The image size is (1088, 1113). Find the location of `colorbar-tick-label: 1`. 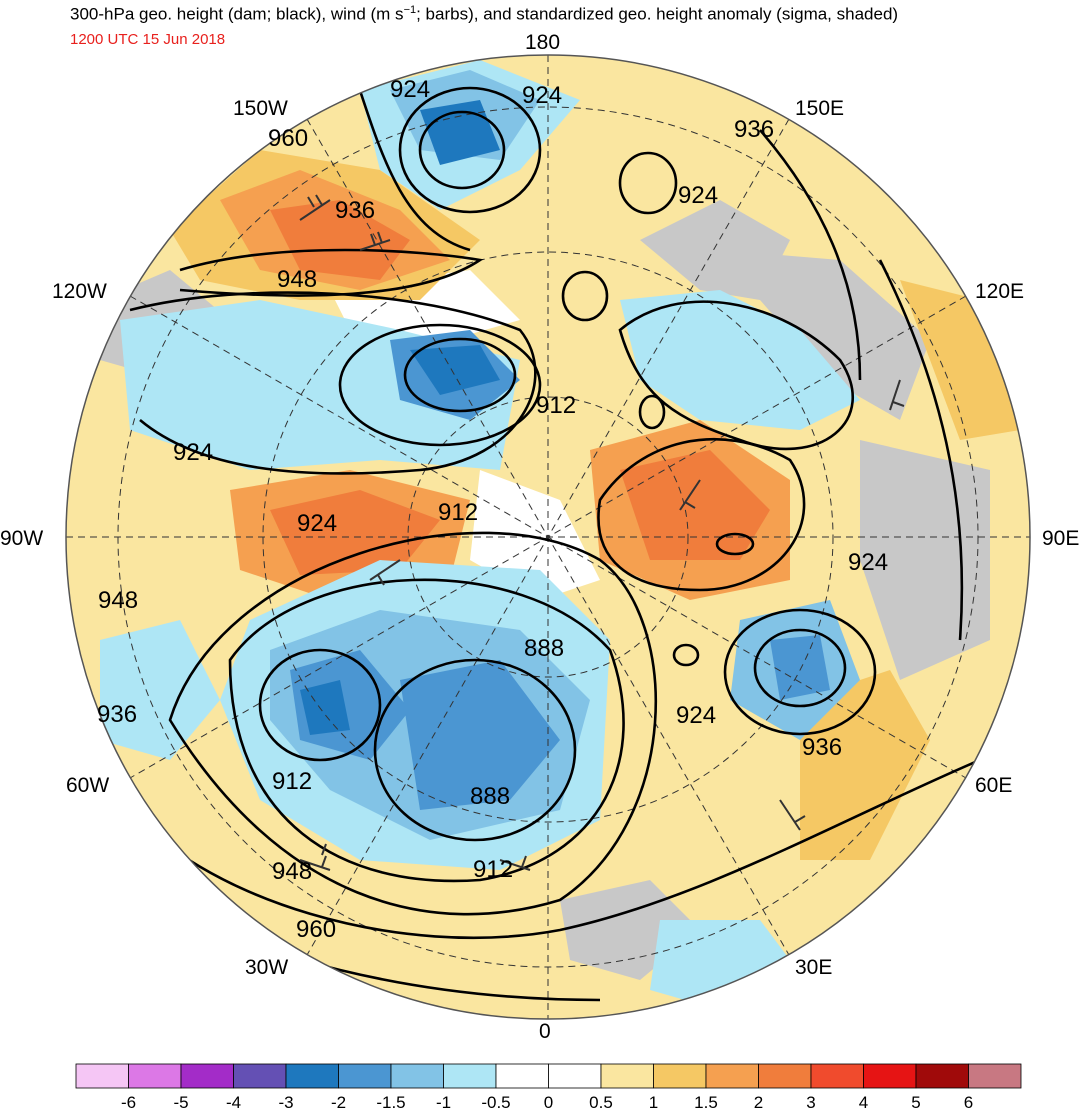

colorbar-tick-label: 1 is located at coordinates (653, 1102).